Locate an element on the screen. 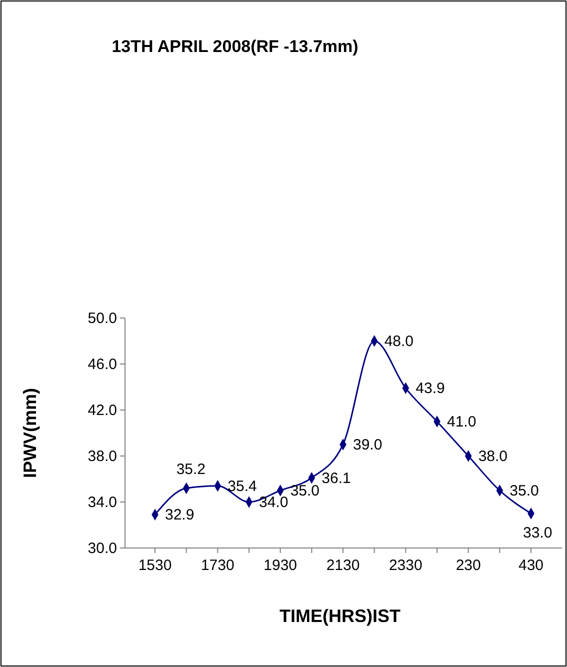  data-label: 43.9 is located at coordinates (430, 389).